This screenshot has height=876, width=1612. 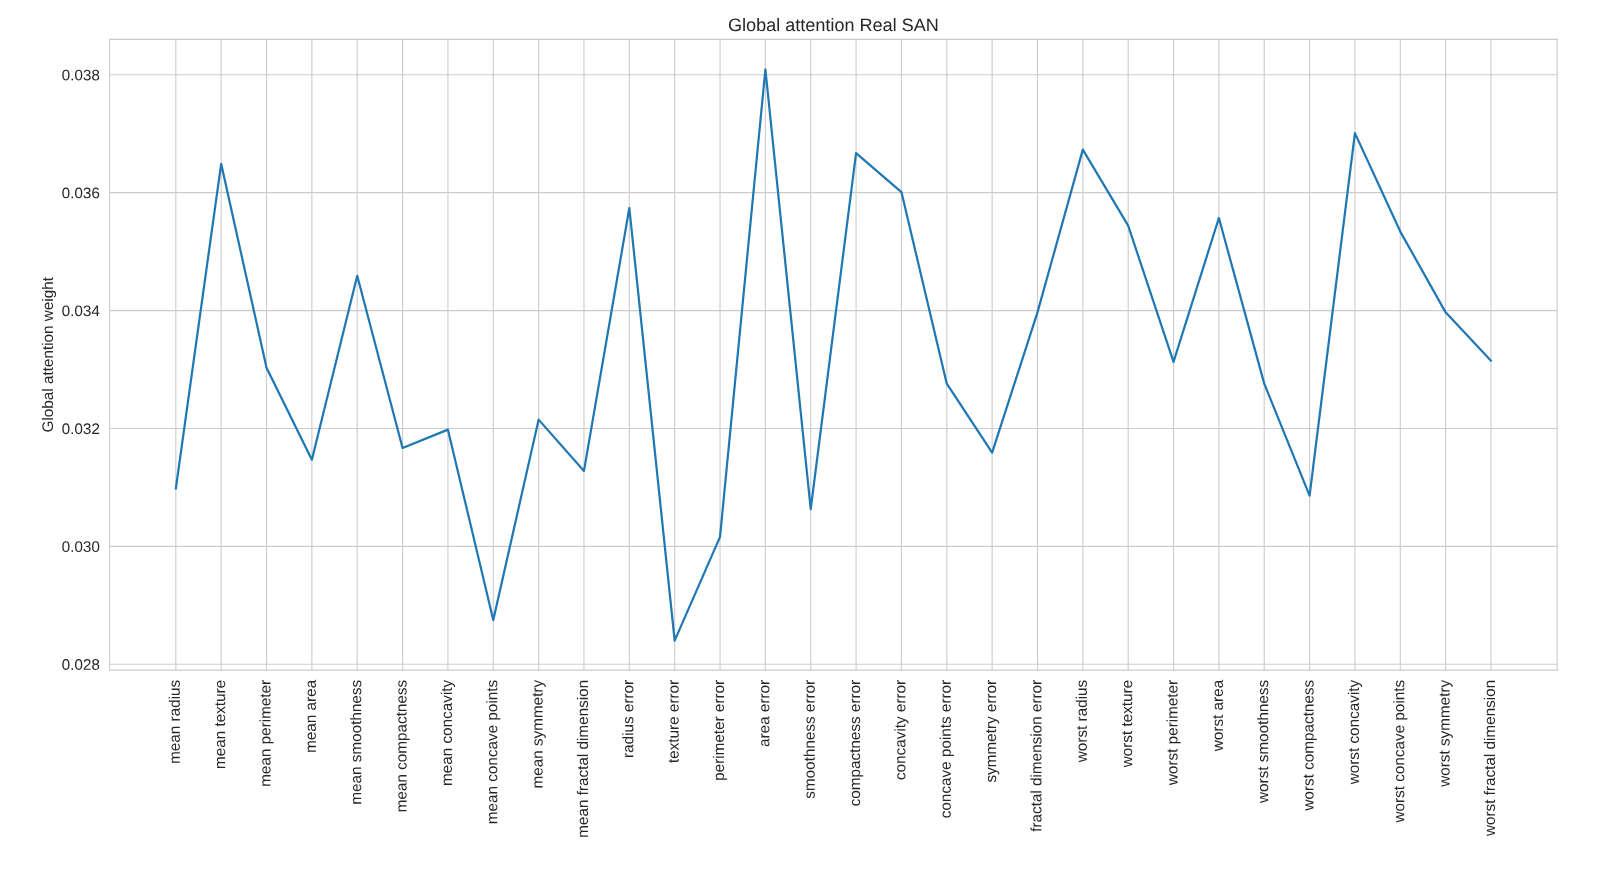 What do you see at coordinates (403, 746) in the screenshot?
I see `x-tick-label: mean compactness` at bounding box center [403, 746].